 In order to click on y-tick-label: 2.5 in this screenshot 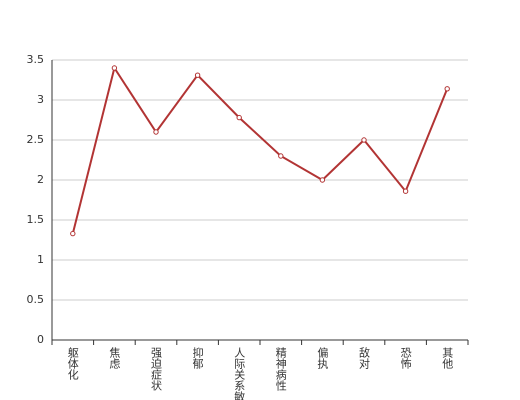, I will do `click(36, 139)`.